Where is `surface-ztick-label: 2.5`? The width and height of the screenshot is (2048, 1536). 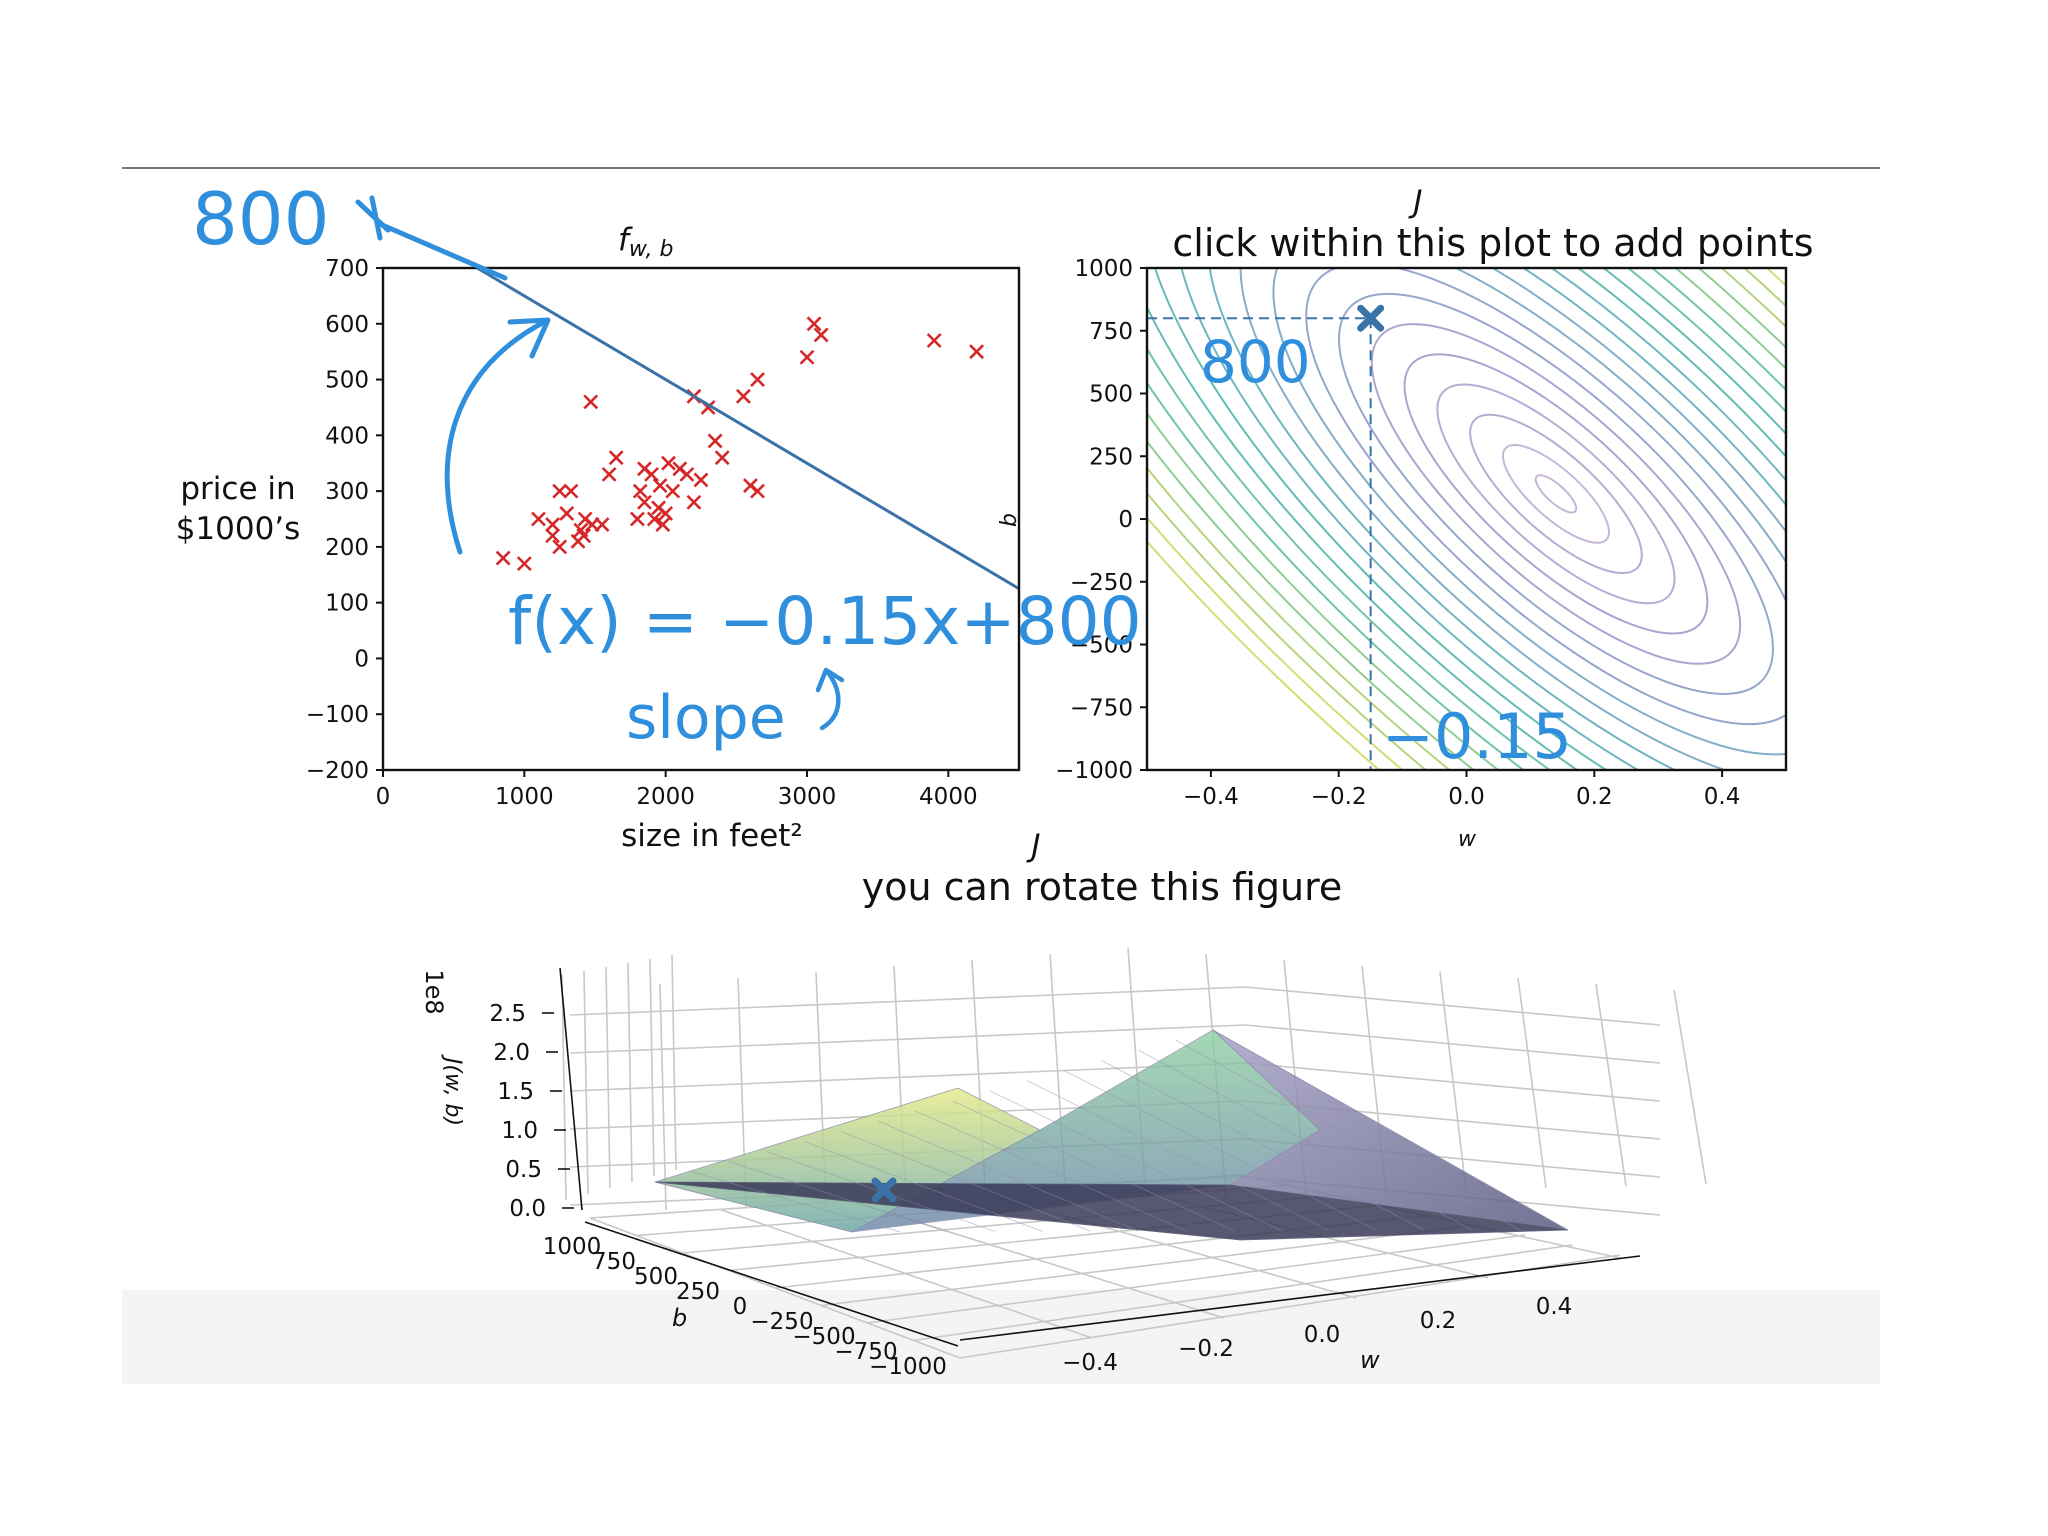 surface-ztick-label: 2.5 is located at coordinates (507, 1014).